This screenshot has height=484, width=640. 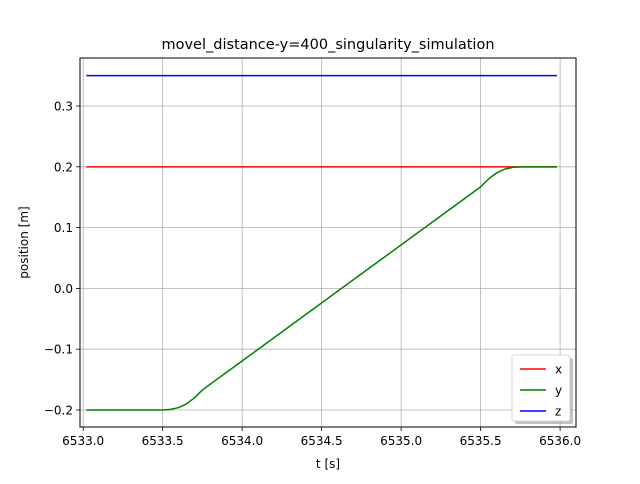 What do you see at coordinates (558, 370) in the screenshot?
I see `legend-label-x: x` at bounding box center [558, 370].